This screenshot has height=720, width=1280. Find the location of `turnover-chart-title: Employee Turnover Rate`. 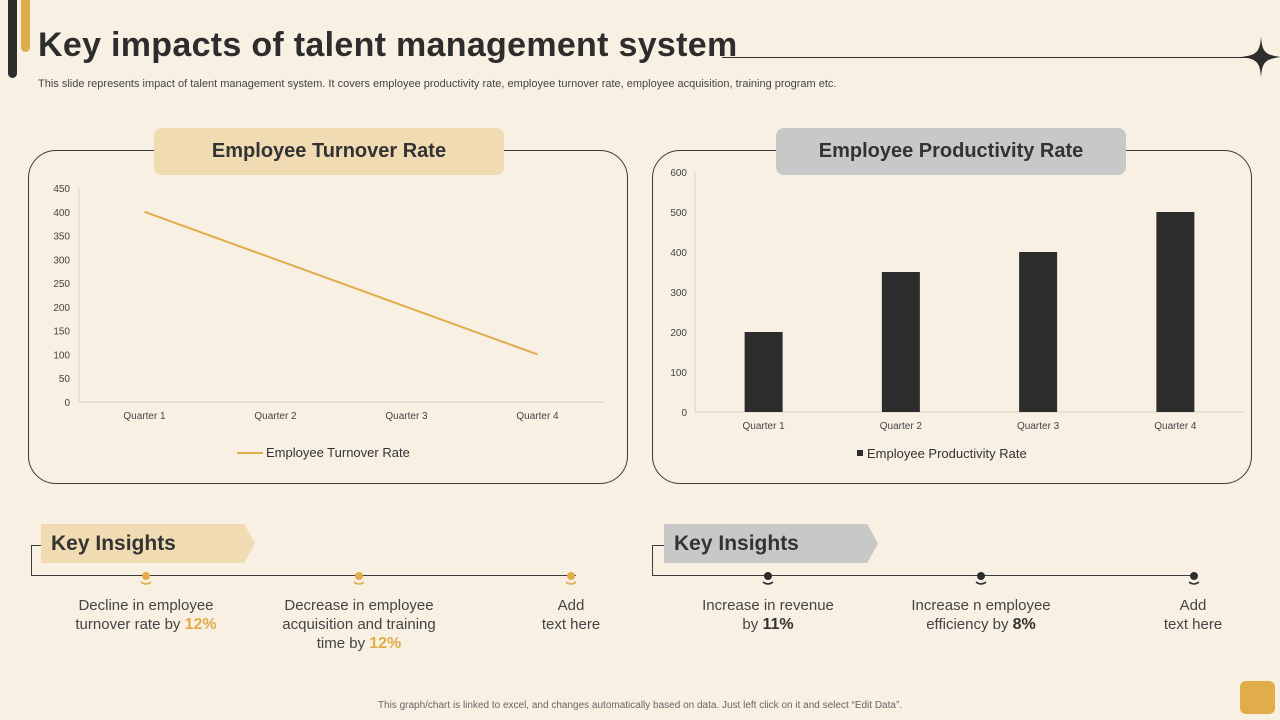

turnover-chart-title: Employee Turnover Rate is located at coordinates (329, 151).